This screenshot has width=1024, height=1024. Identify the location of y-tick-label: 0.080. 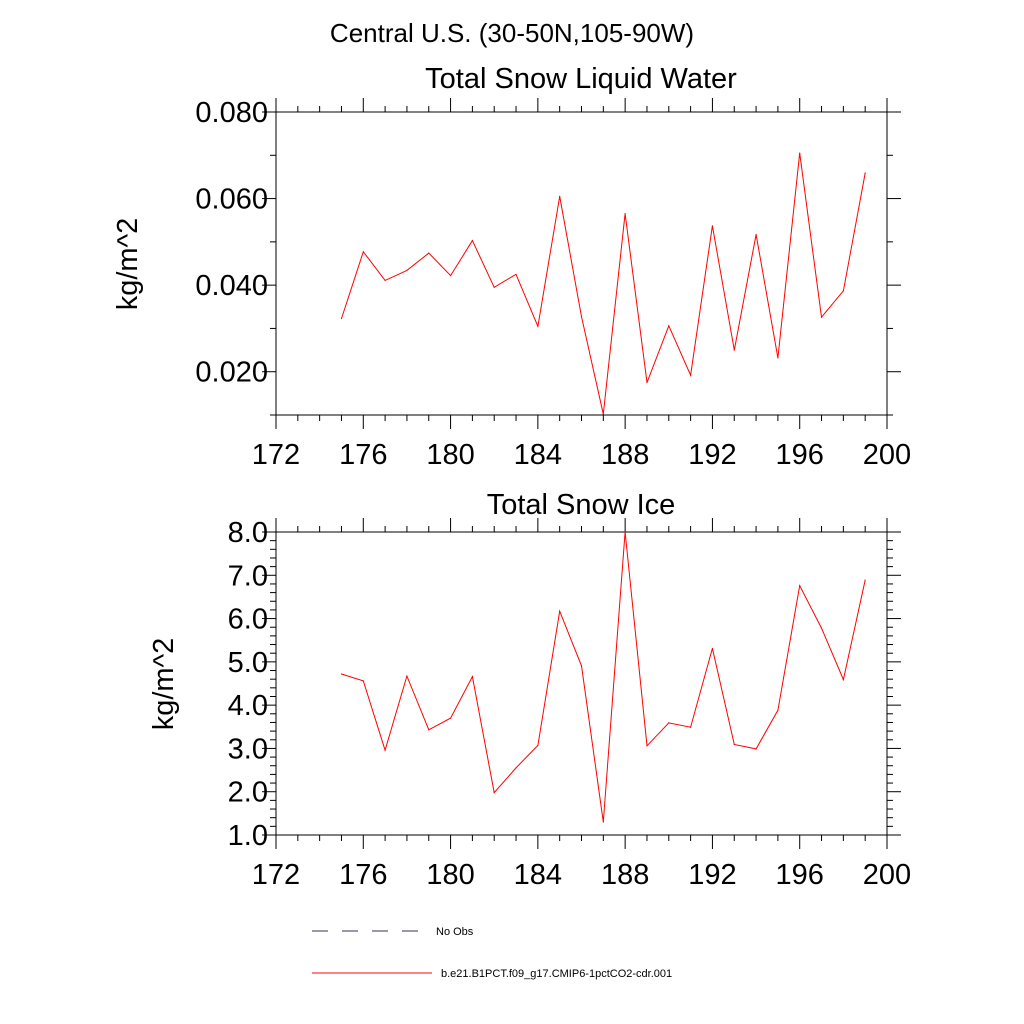
(231, 113).